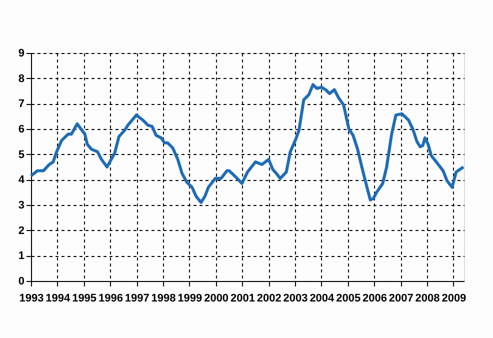  I want to click on y-tick-label: 1, so click(21, 256).